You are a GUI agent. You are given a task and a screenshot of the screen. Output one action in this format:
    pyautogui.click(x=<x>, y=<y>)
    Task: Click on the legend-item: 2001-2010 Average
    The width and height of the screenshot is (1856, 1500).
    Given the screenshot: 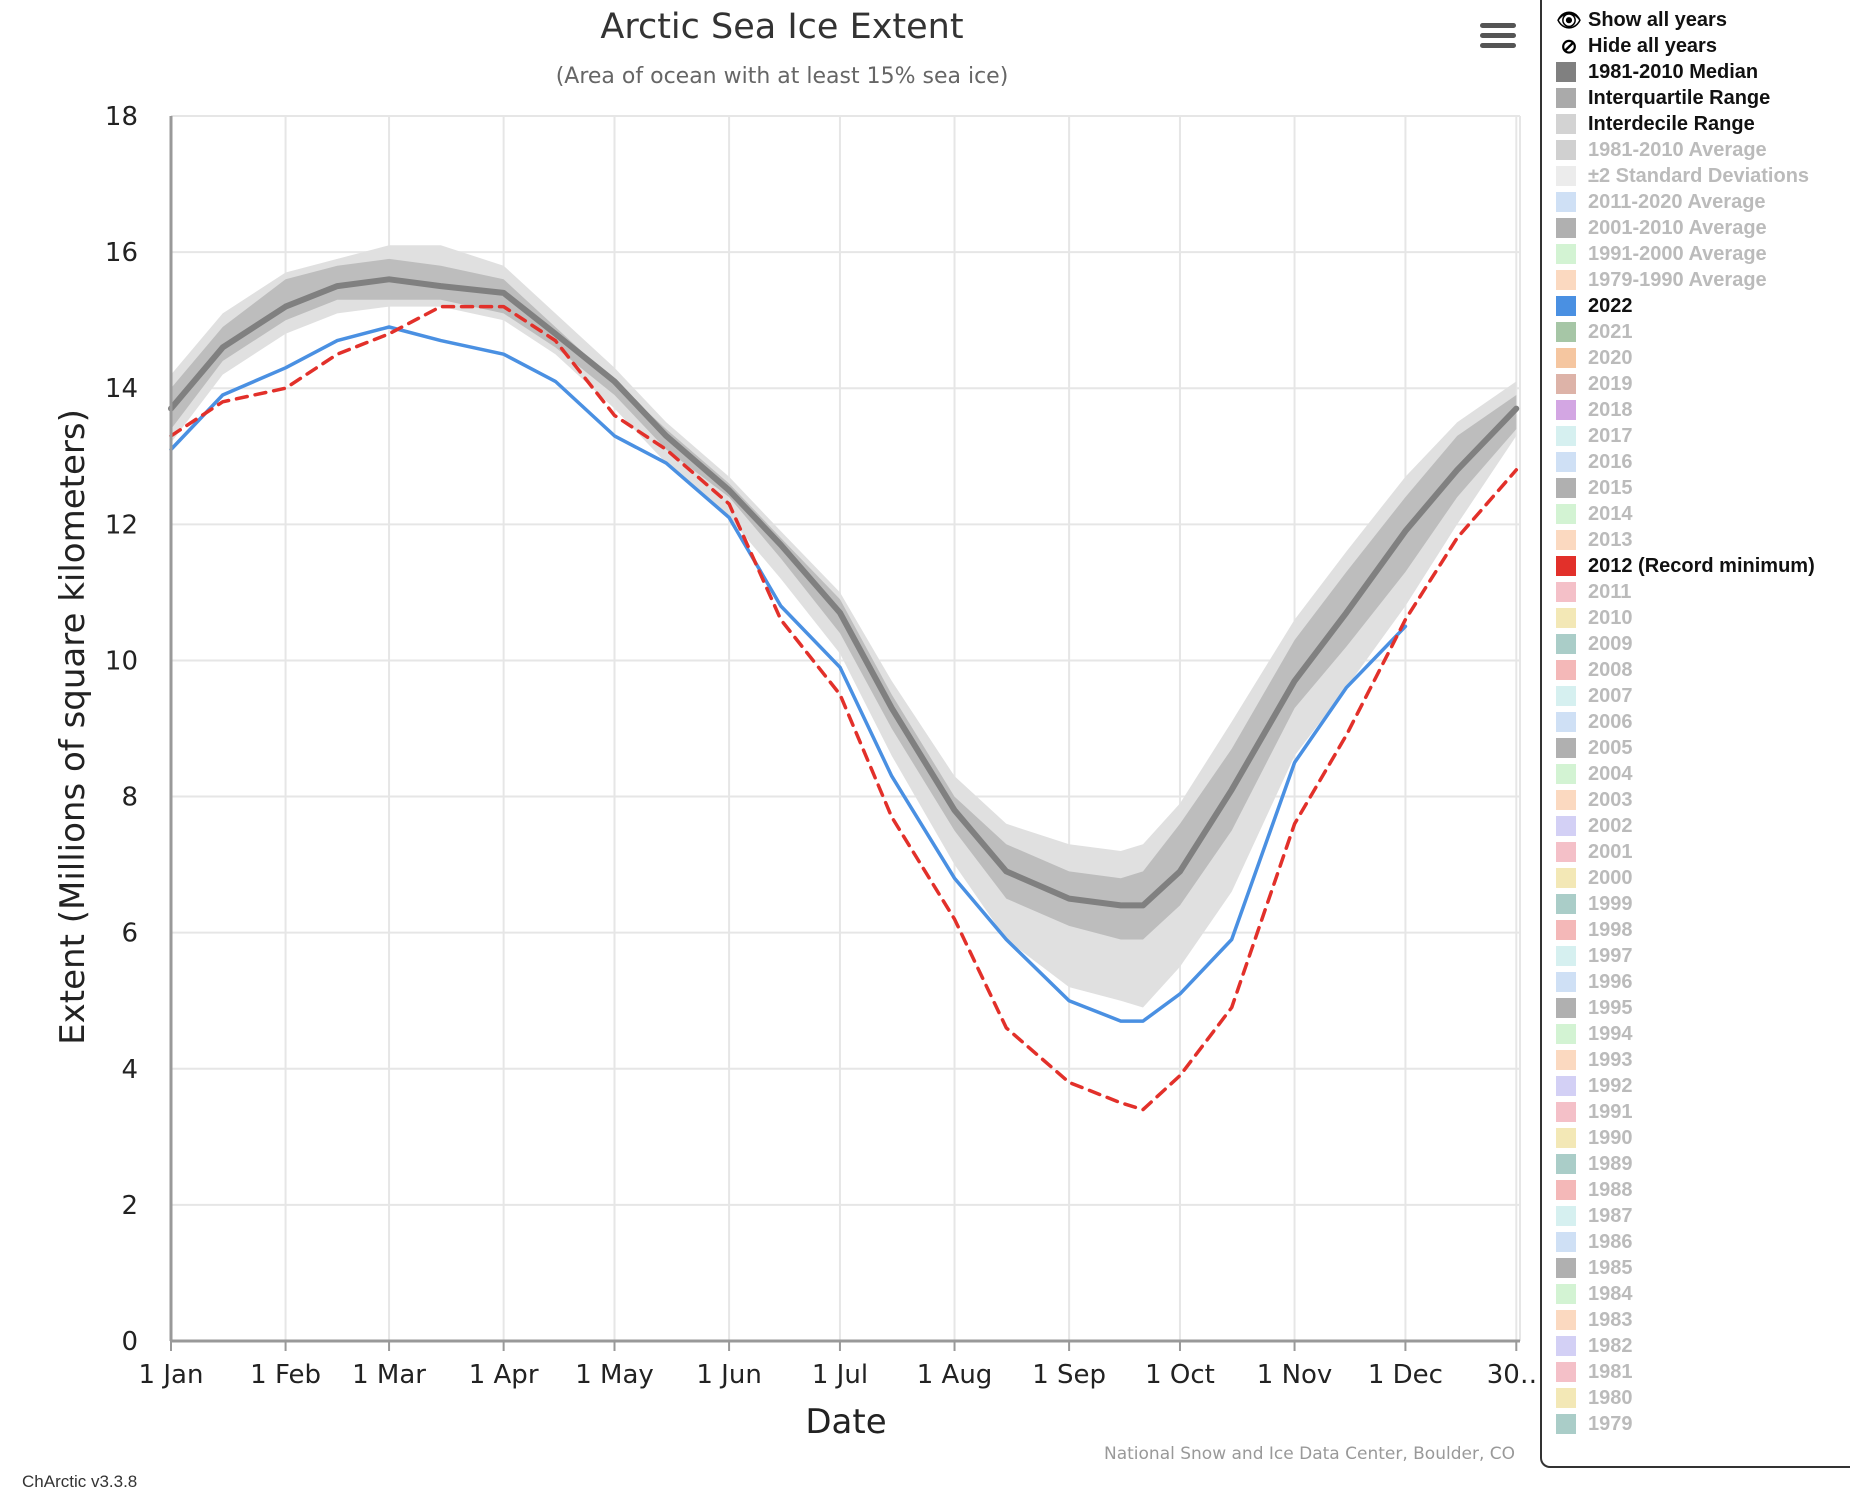 What is the action you would take?
    pyautogui.click(x=1661, y=228)
    